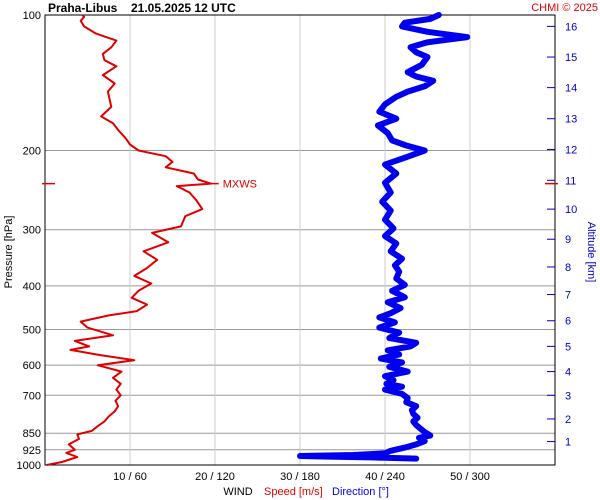  Describe the element at coordinates (591, 252) in the screenshot. I see `altitude-axis-label: Altitude [km]` at that location.